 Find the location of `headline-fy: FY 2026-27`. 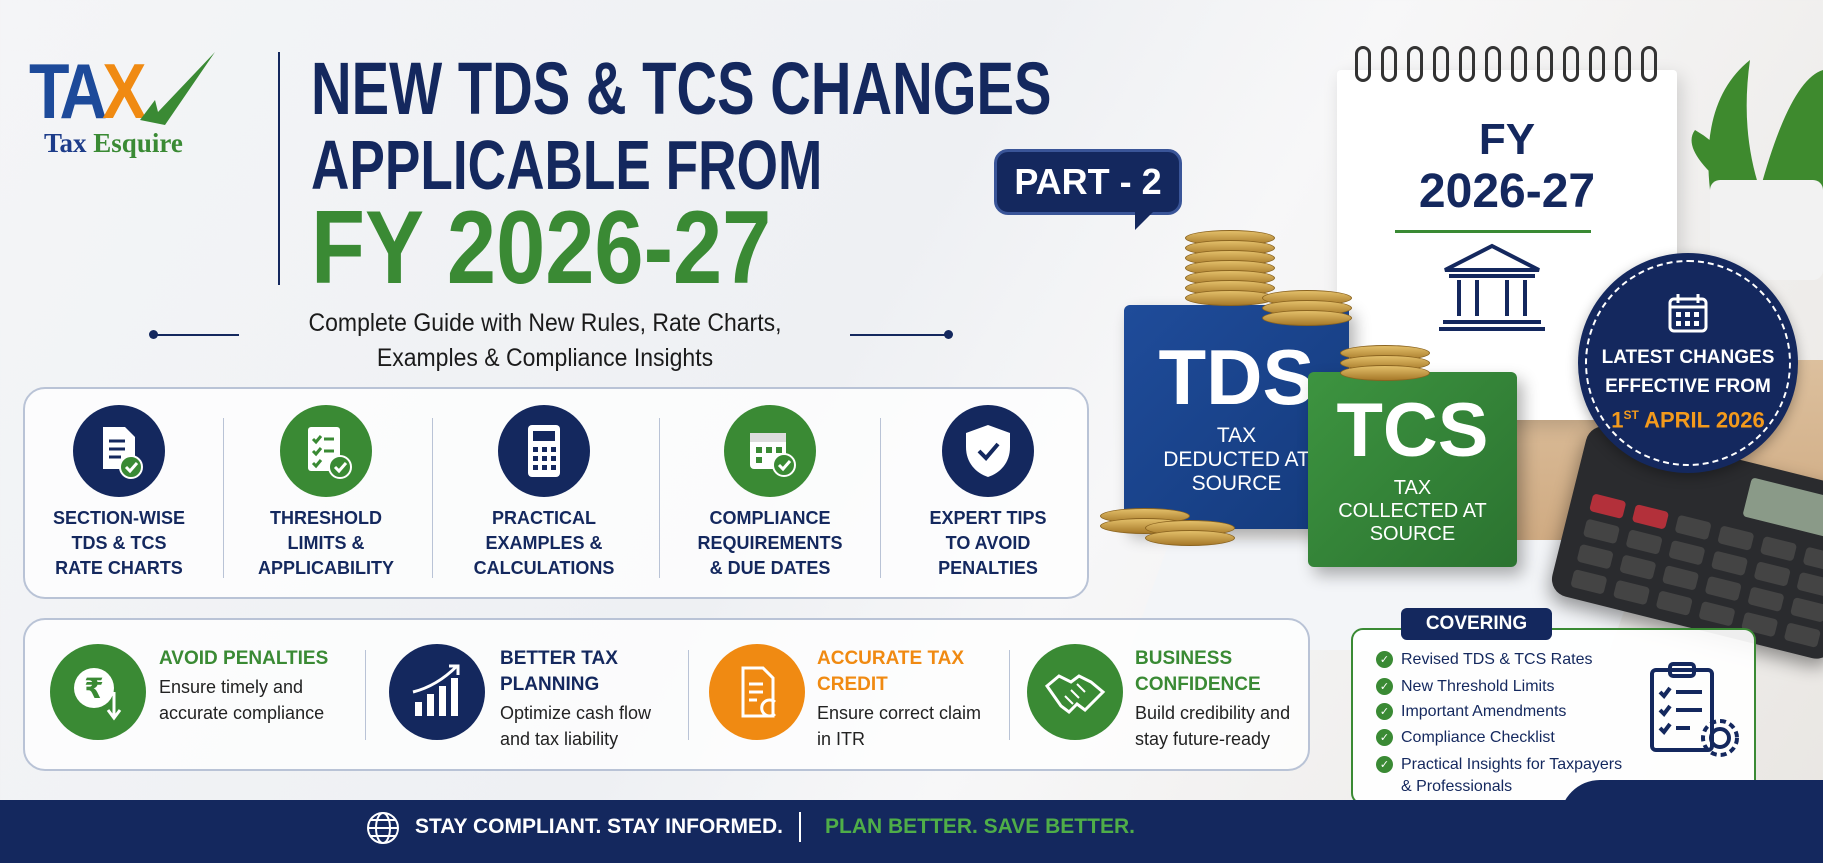

headline-fy: FY 2026-27 is located at coordinates (541, 248).